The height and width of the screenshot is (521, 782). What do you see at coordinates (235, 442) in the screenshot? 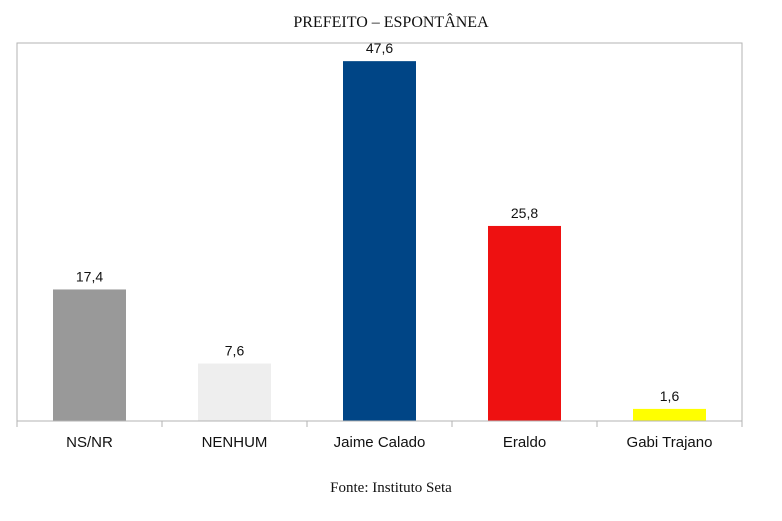
I see `category-label: NENHUM` at bounding box center [235, 442].